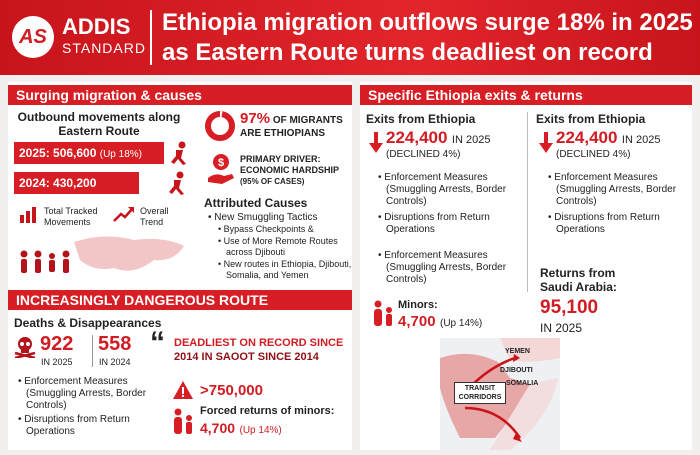 The image size is (700, 455). I want to click on share-label: ARE ETHIOPIANS, so click(283, 133).